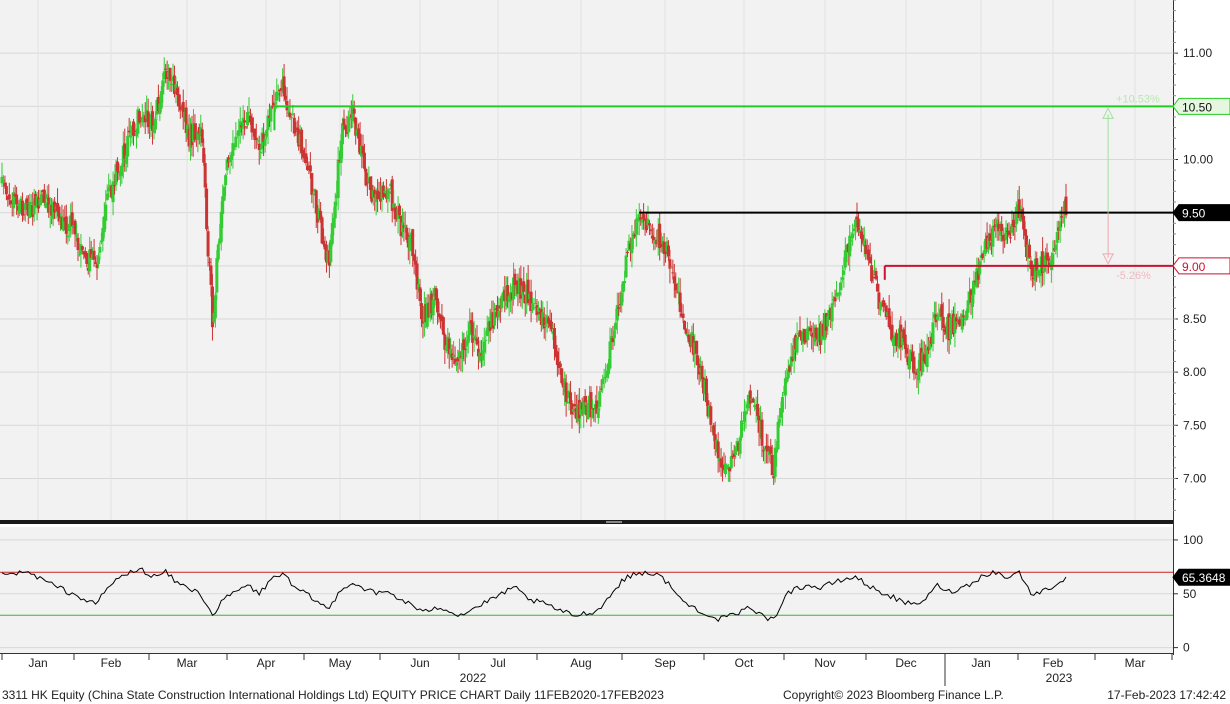 This screenshot has height=704, width=1230. Describe the element at coordinates (893, 695) in the screenshot. I see `copyright-notice: Copyright© 2023 Bloomberg Finance L.P.` at that location.